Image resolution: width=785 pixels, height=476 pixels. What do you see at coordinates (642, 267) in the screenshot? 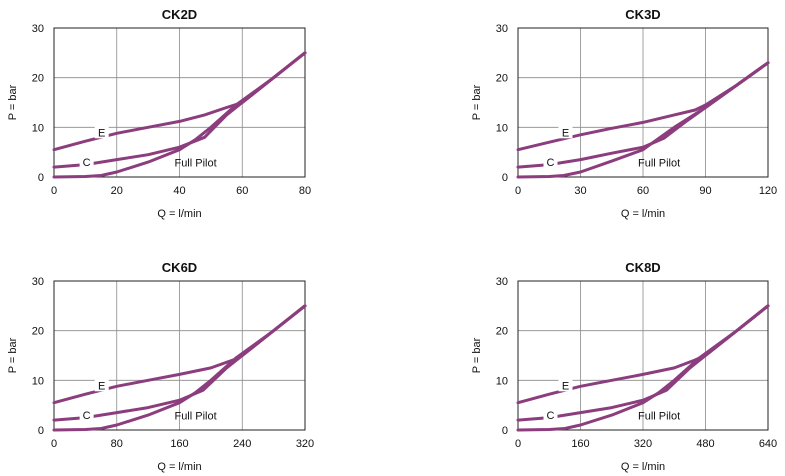
I see `chart-title: CK8D` at bounding box center [642, 267].